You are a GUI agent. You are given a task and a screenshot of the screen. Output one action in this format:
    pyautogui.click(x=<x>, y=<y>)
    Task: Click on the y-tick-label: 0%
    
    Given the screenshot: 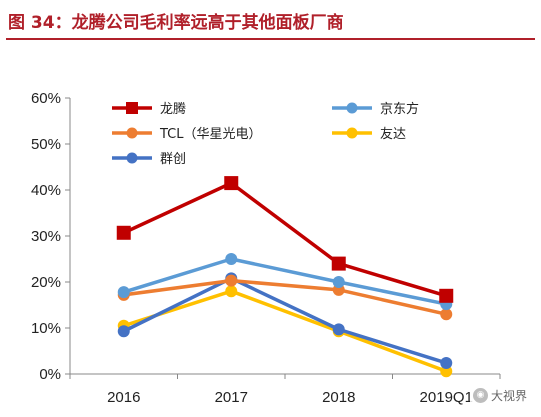 What is the action you would take?
    pyautogui.click(x=50, y=374)
    